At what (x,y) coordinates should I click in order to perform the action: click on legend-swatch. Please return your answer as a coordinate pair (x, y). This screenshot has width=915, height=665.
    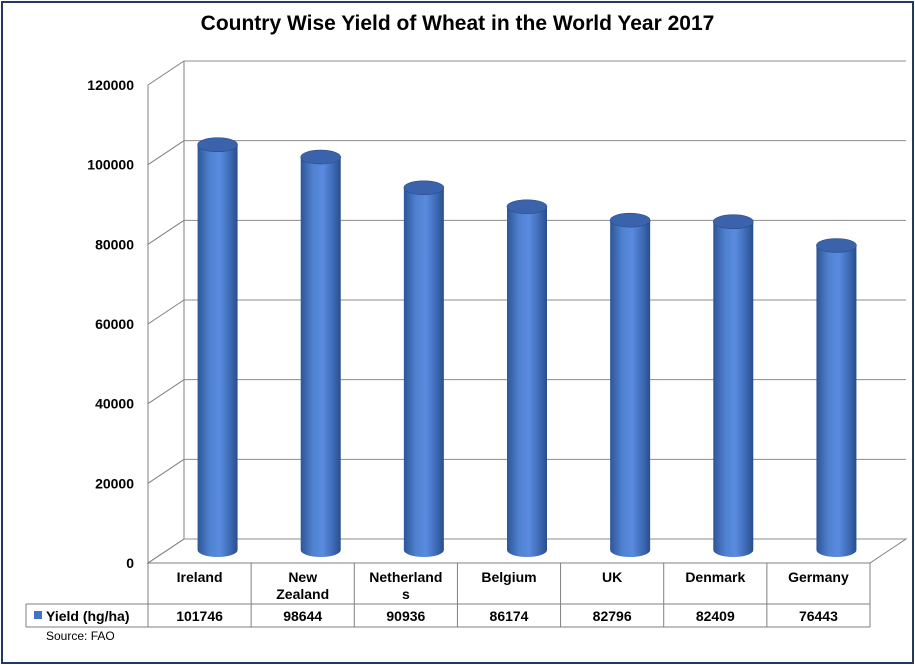
    Looking at the image, I should click on (38, 615).